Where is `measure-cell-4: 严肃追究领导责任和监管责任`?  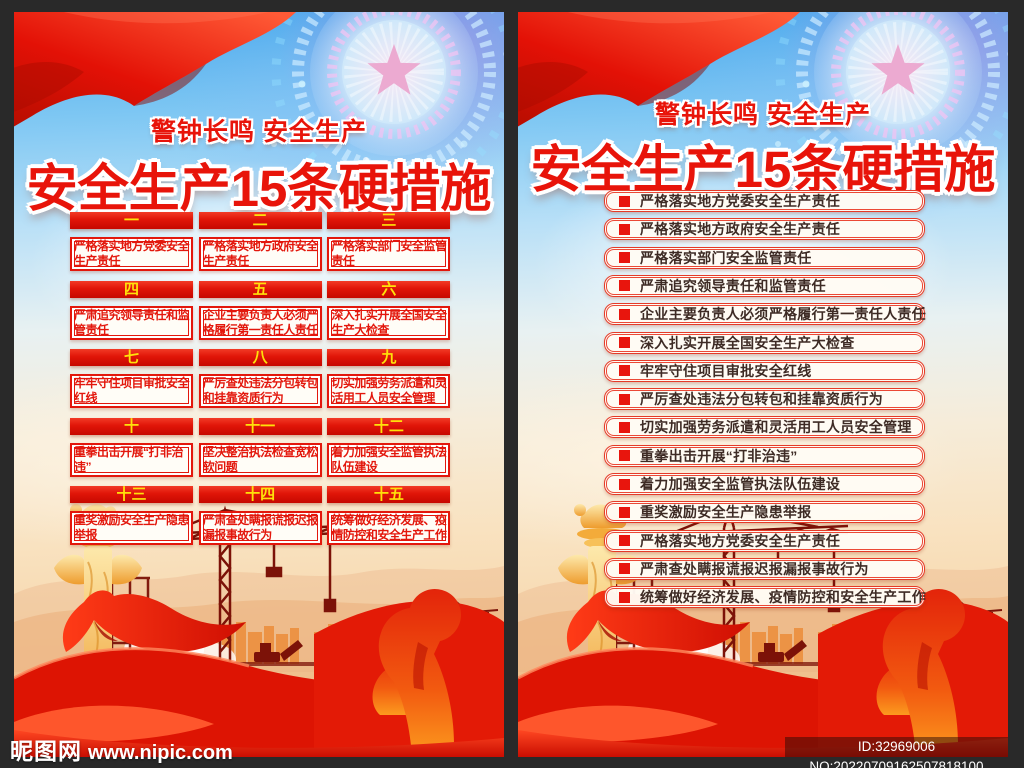 measure-cell-4: 严肃追究领导责任和监管责任 is located at coordinates (131, 322).